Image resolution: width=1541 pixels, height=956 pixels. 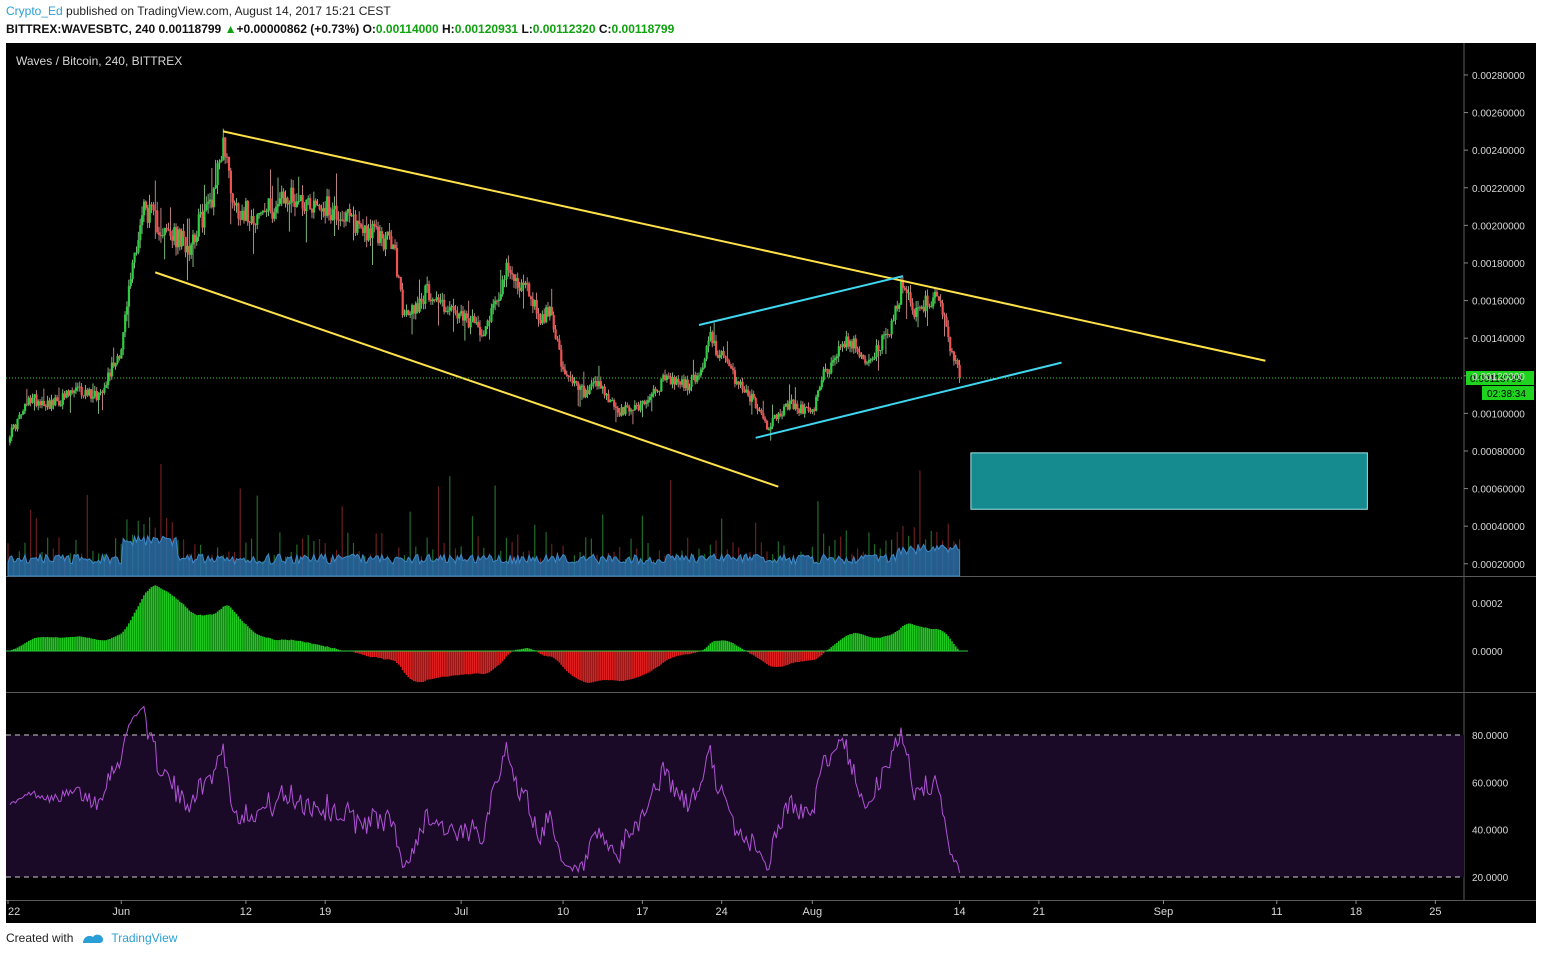 What do you see at coordinates (605, 29) in the screenshot?
I see `close-label: C:` at bounding box center [605, 29].